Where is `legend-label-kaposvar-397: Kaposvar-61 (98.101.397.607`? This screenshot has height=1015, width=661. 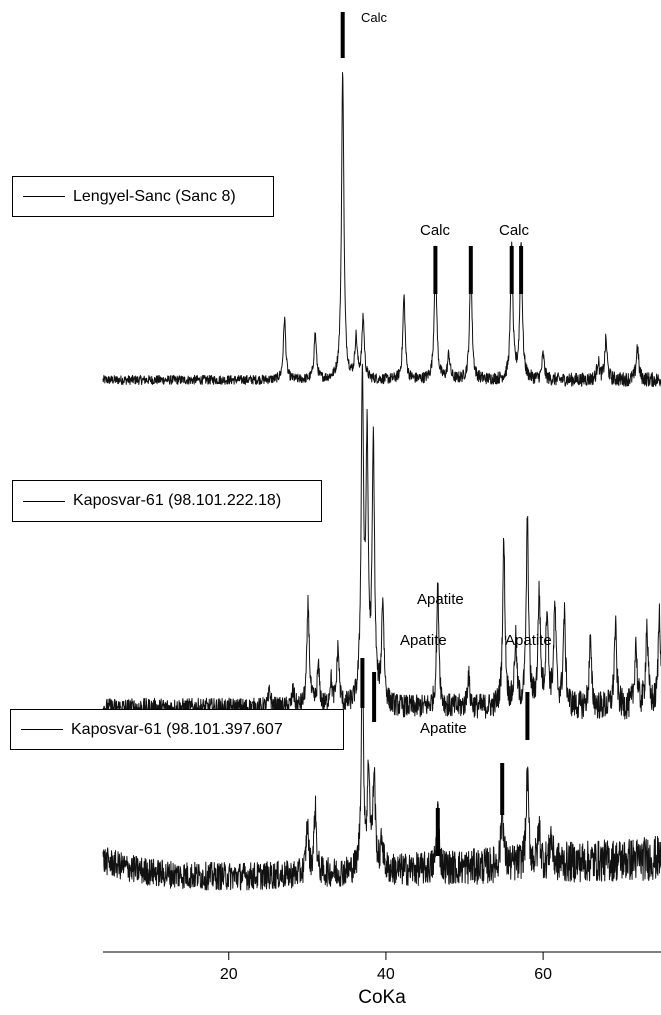
legend-label-kaposvar-397: Kaposvar-61 (98.101.397.607 is located at coordinates (177, 729).